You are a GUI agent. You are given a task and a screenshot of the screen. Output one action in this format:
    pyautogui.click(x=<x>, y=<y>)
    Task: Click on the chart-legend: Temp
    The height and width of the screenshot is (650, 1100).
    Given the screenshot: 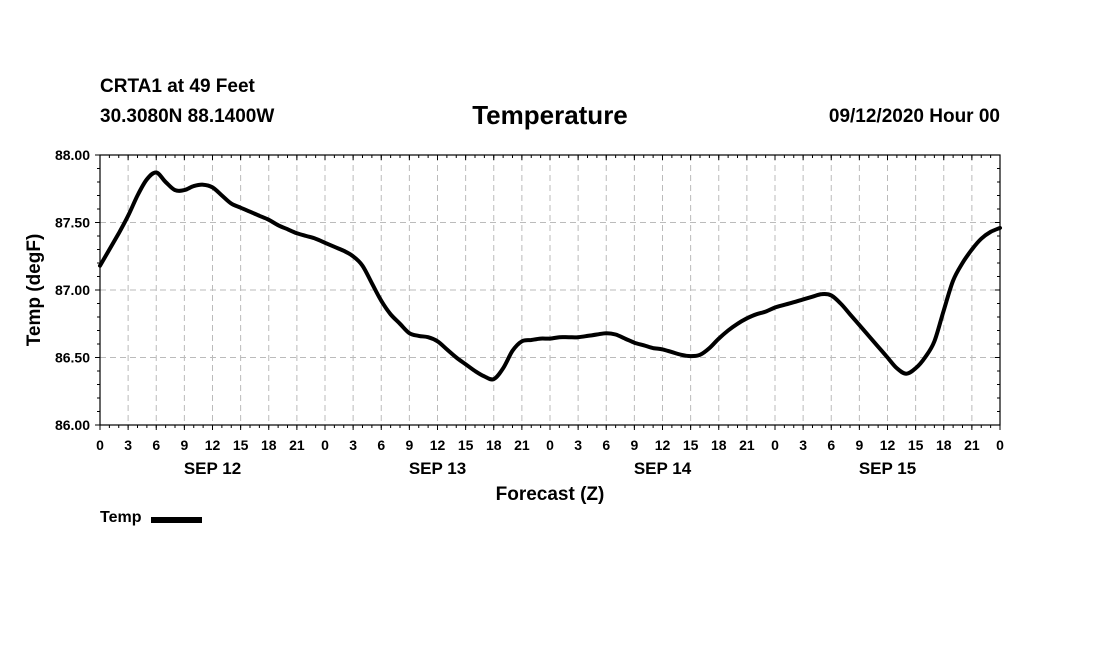 What is the action you would take?
    pyautogui.click(x=151, y=518)
    